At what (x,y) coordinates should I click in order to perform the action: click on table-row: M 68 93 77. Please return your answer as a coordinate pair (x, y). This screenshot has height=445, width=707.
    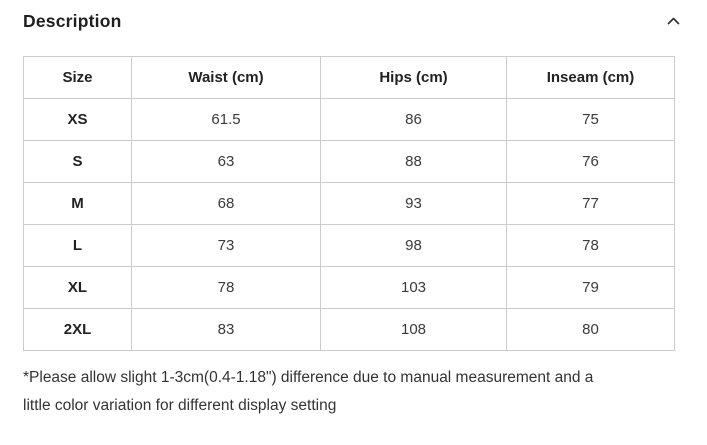
    Looking at the image, I should click on (349, 203).